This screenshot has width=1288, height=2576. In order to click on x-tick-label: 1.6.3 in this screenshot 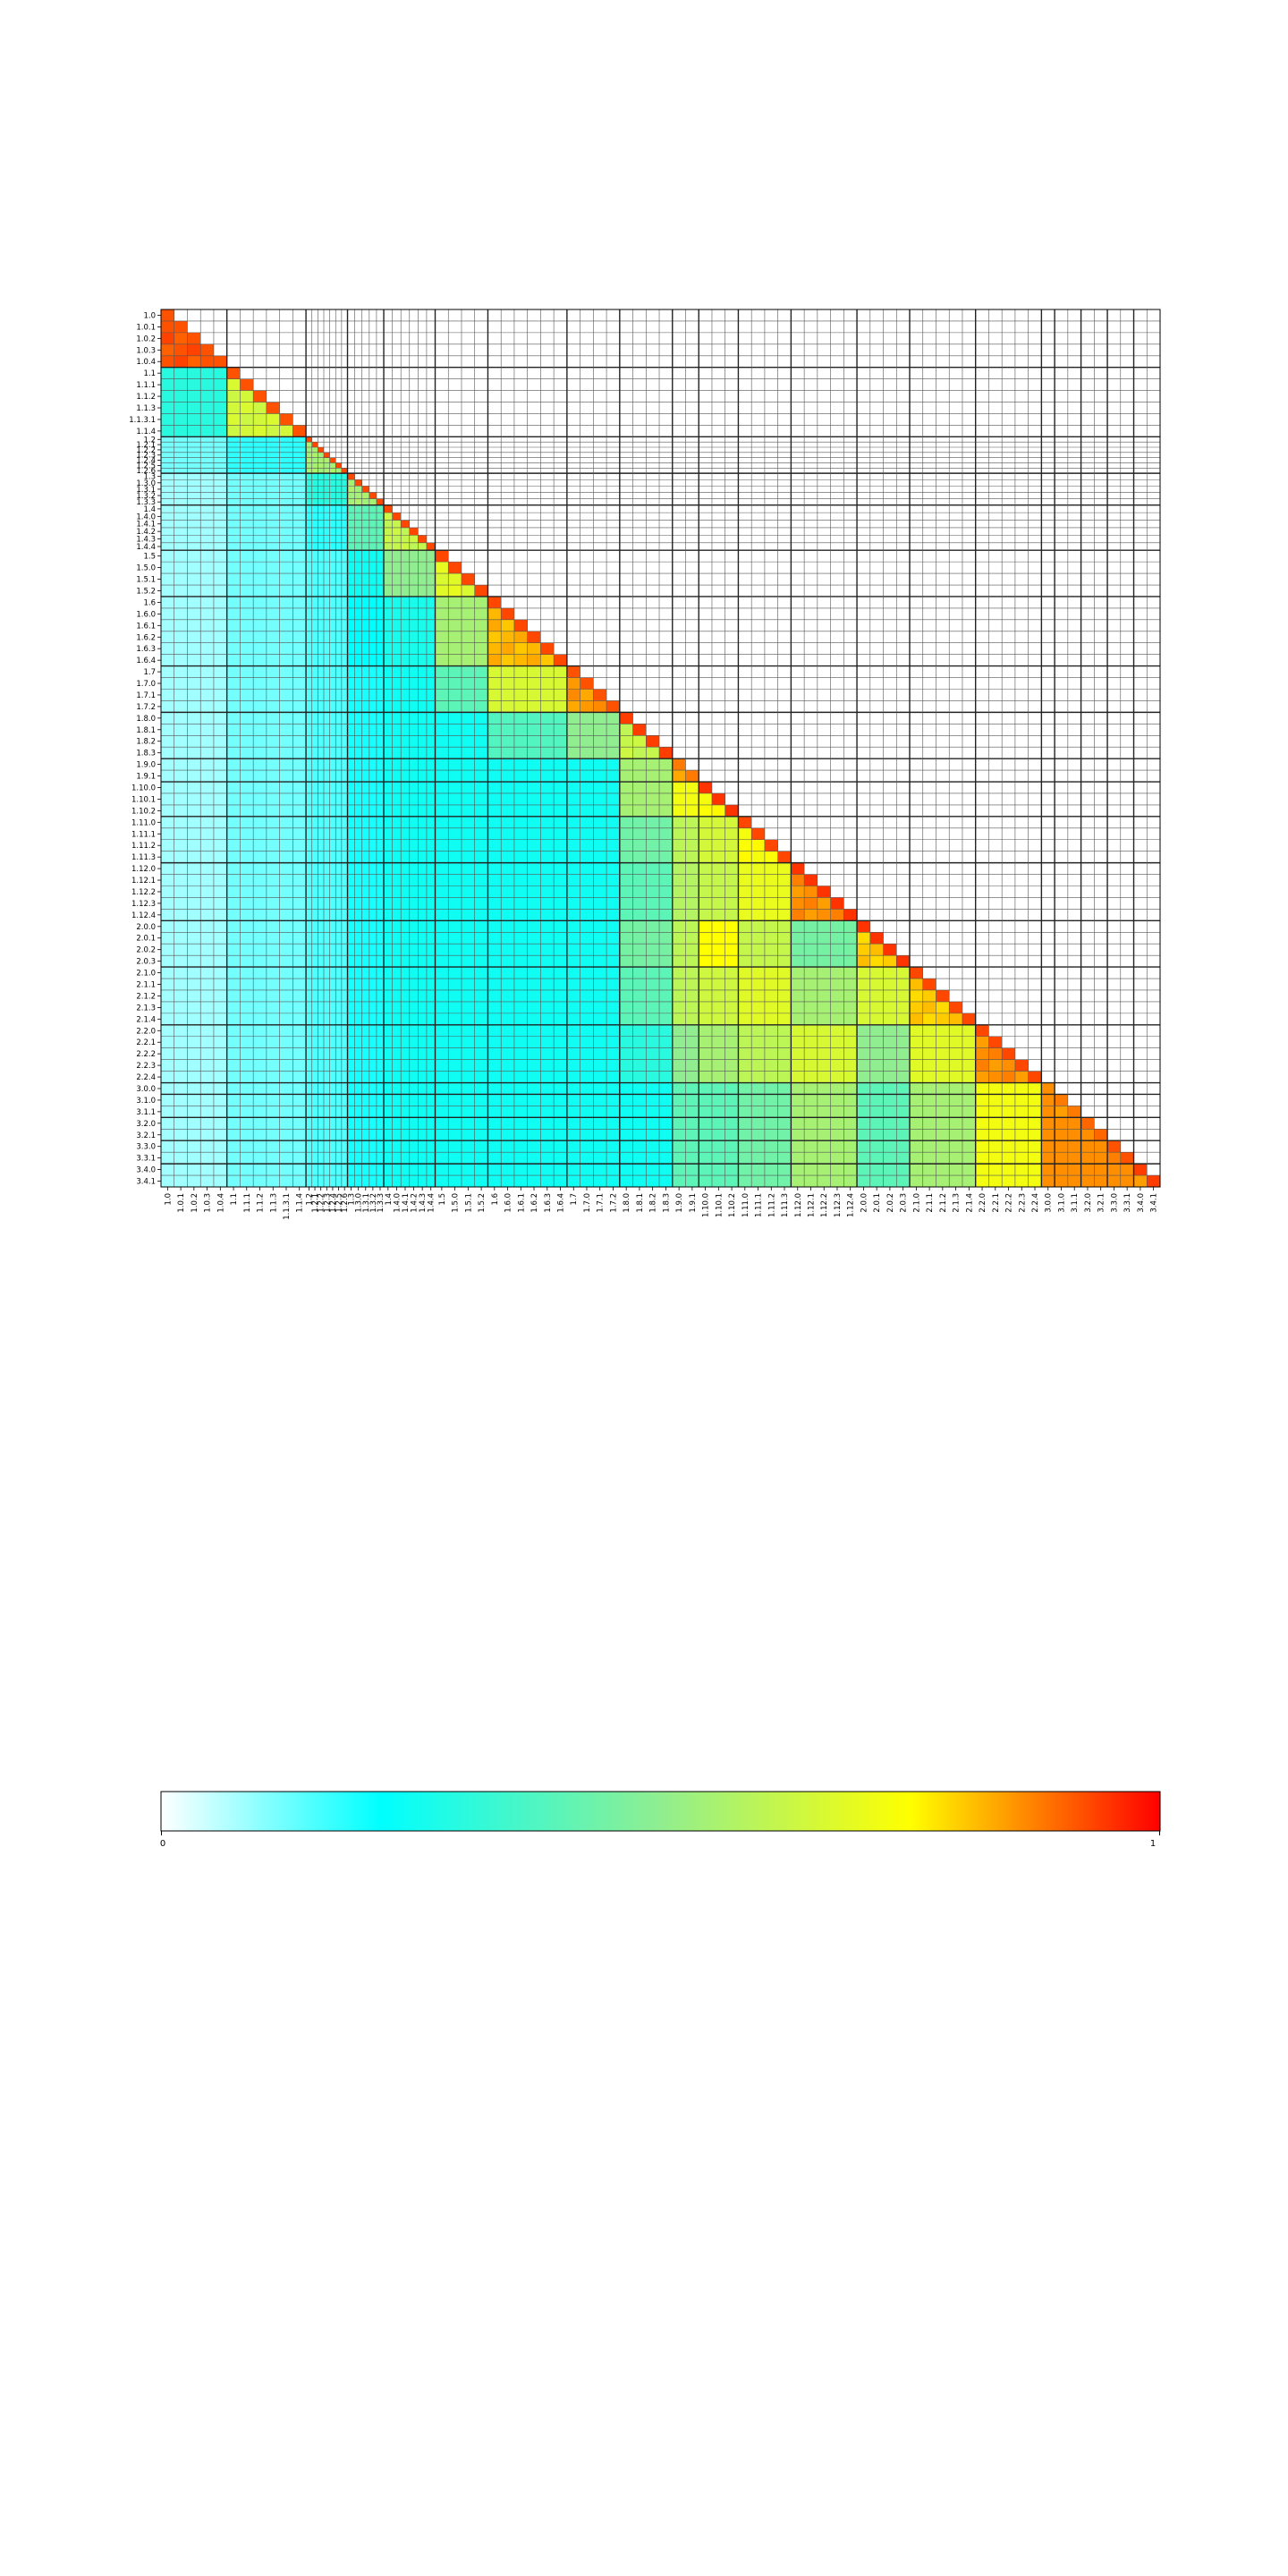, I will do `click(548, 1203)`.